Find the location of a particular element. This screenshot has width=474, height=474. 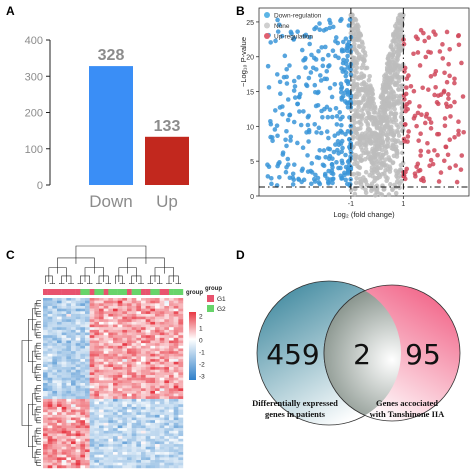

annotation-cell is located at coordinates (162, 292).